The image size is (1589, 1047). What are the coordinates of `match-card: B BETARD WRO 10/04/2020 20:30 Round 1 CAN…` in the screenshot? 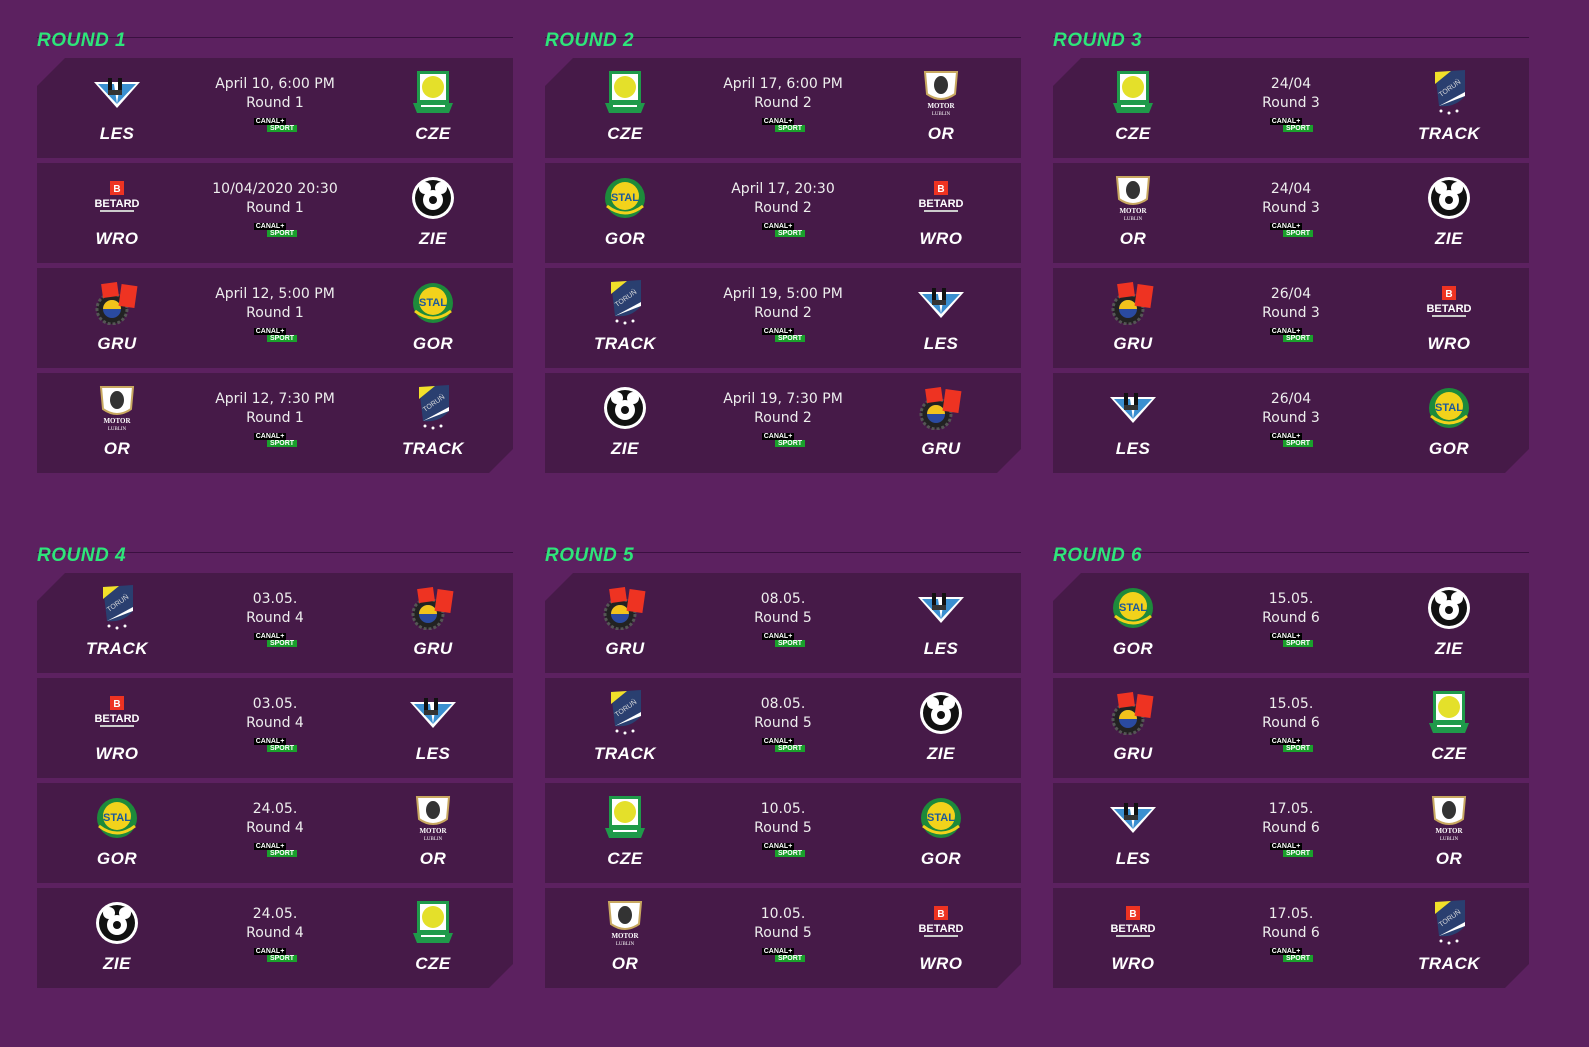 It's located at (275, 213).